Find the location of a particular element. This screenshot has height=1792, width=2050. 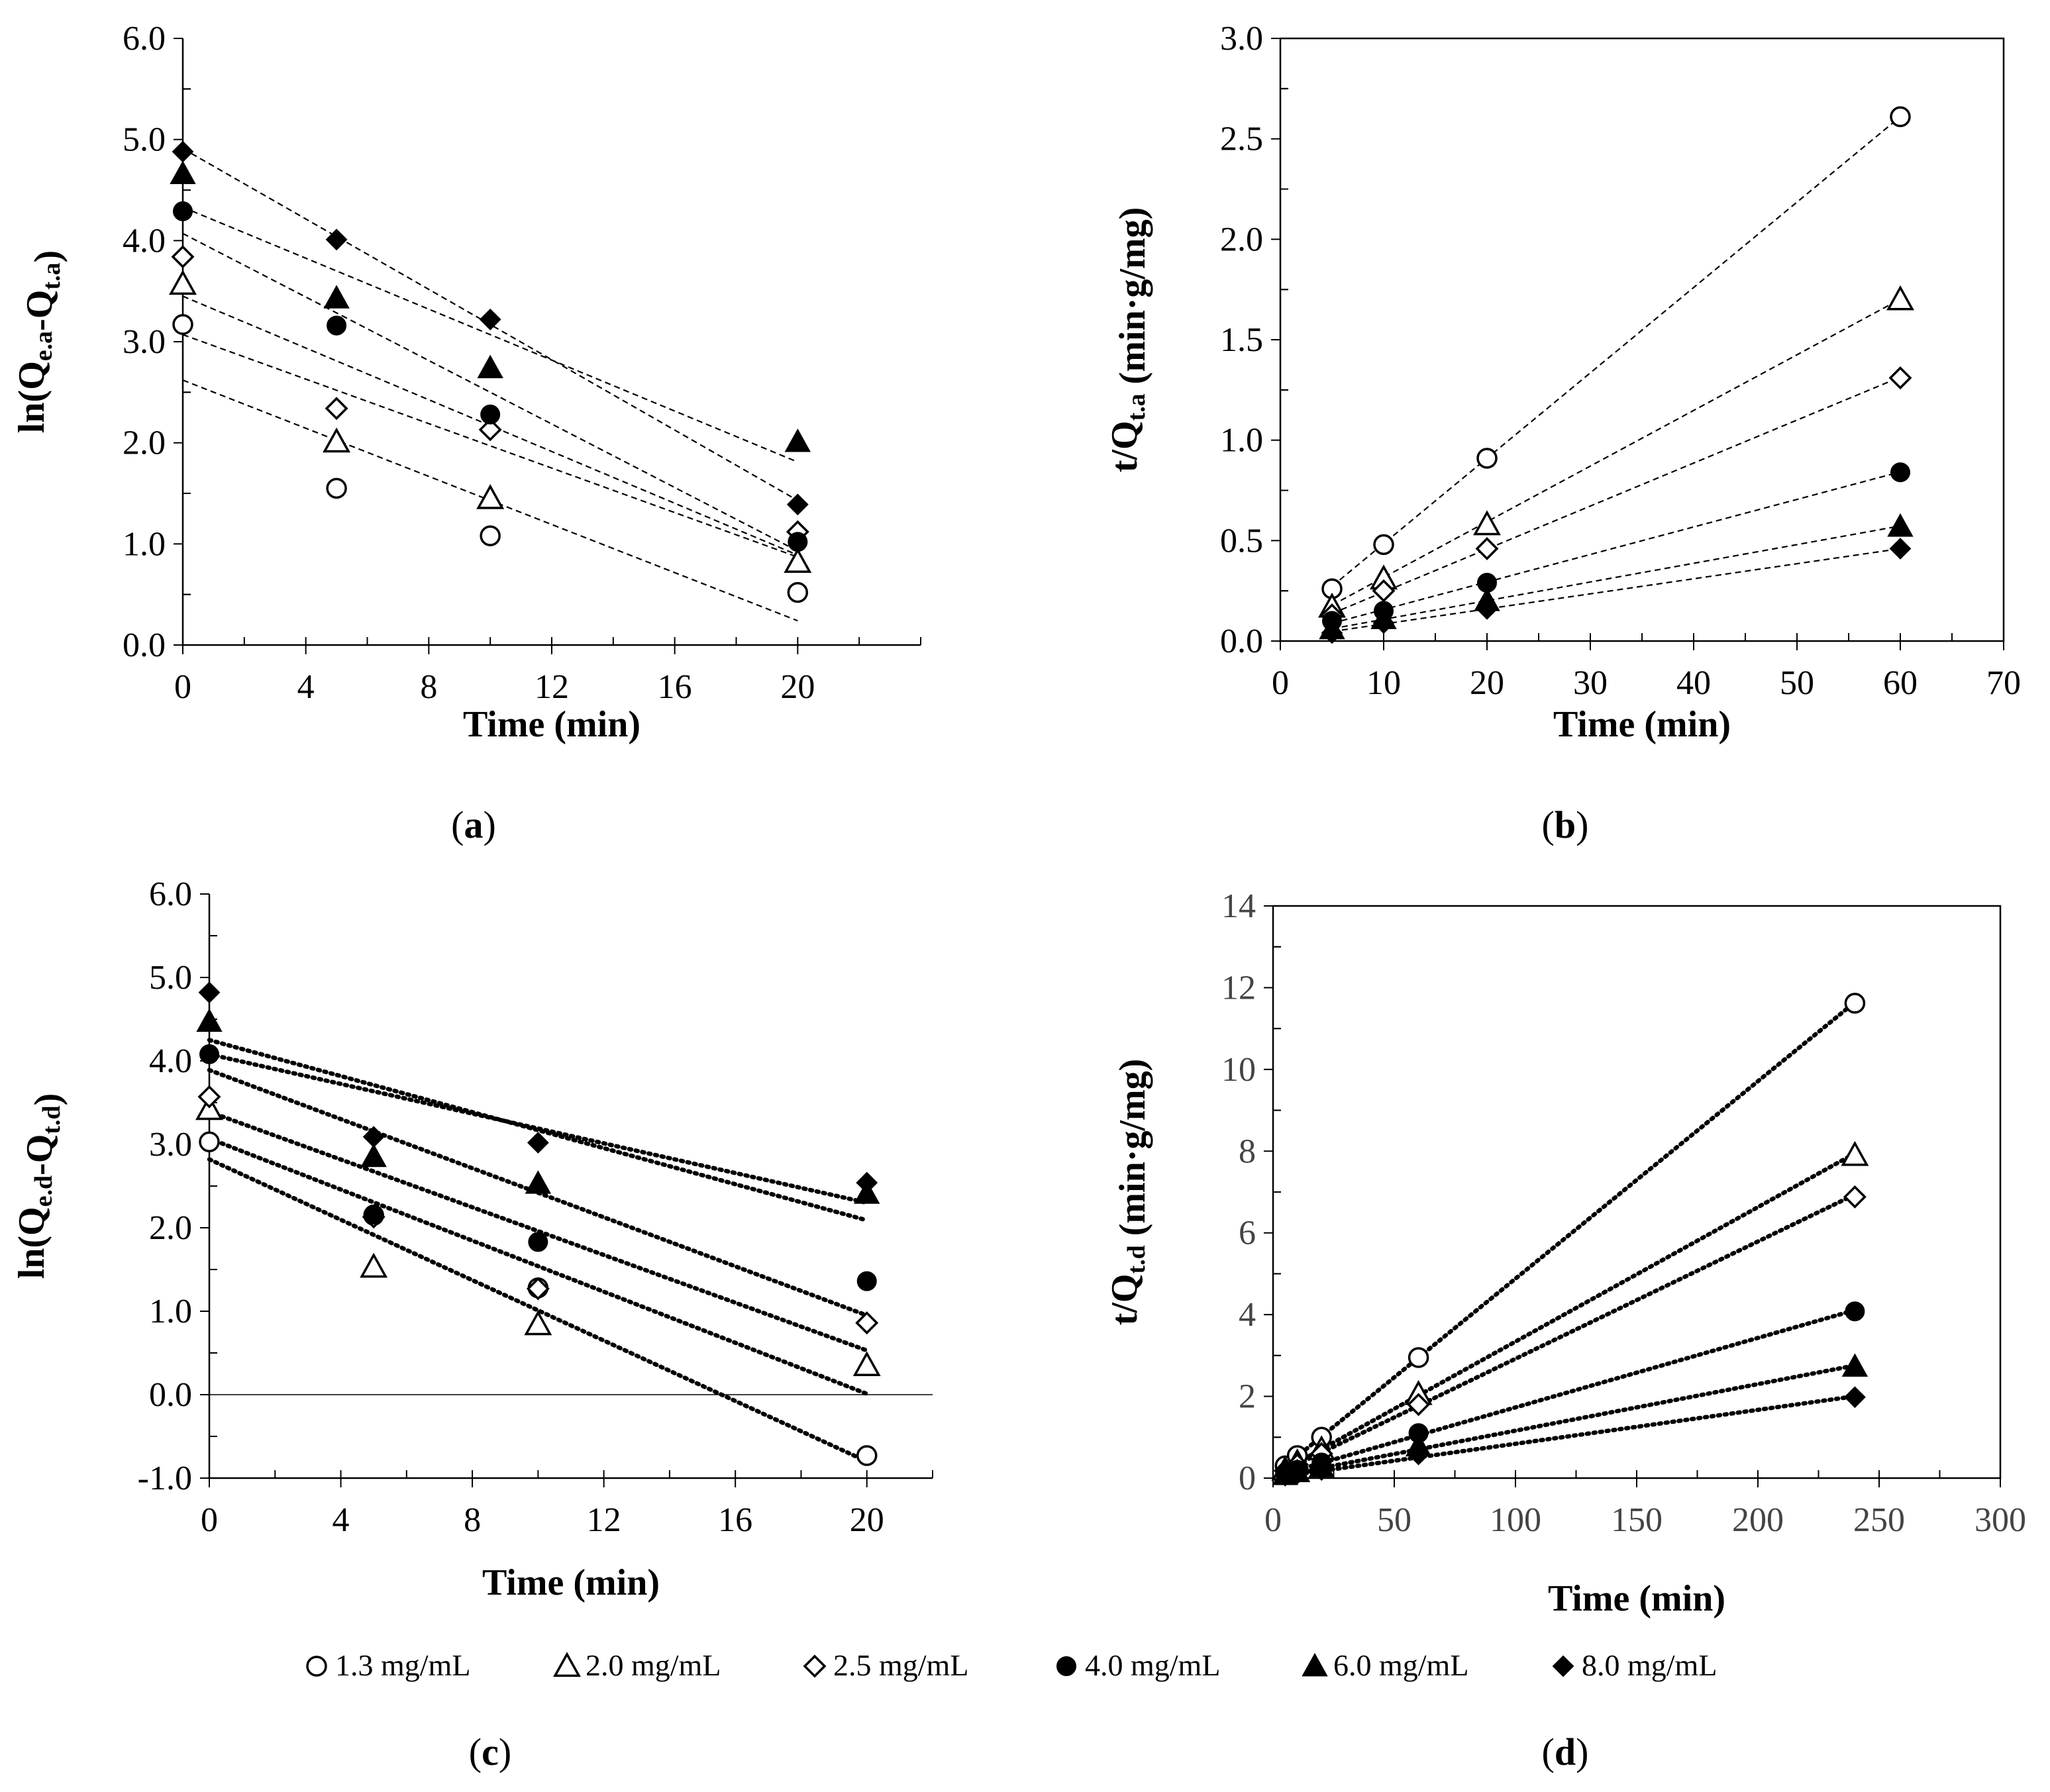

y-tick-label: 0 is located at coordinates (1247, 1478).